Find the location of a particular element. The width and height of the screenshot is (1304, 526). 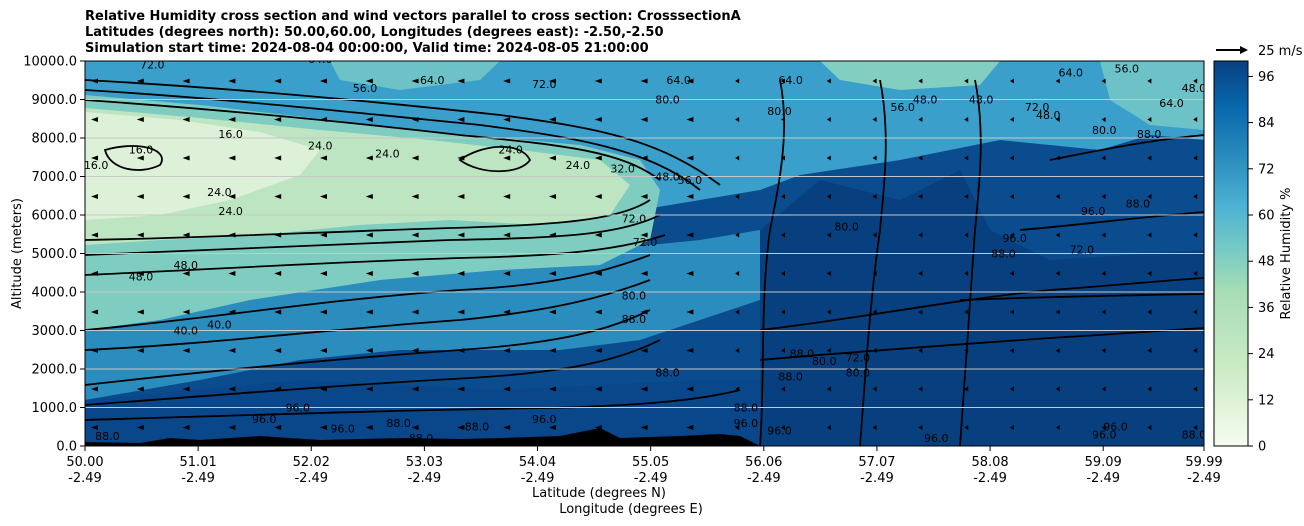

rh-region-boundary-layer is located at coordinates (422, 413).